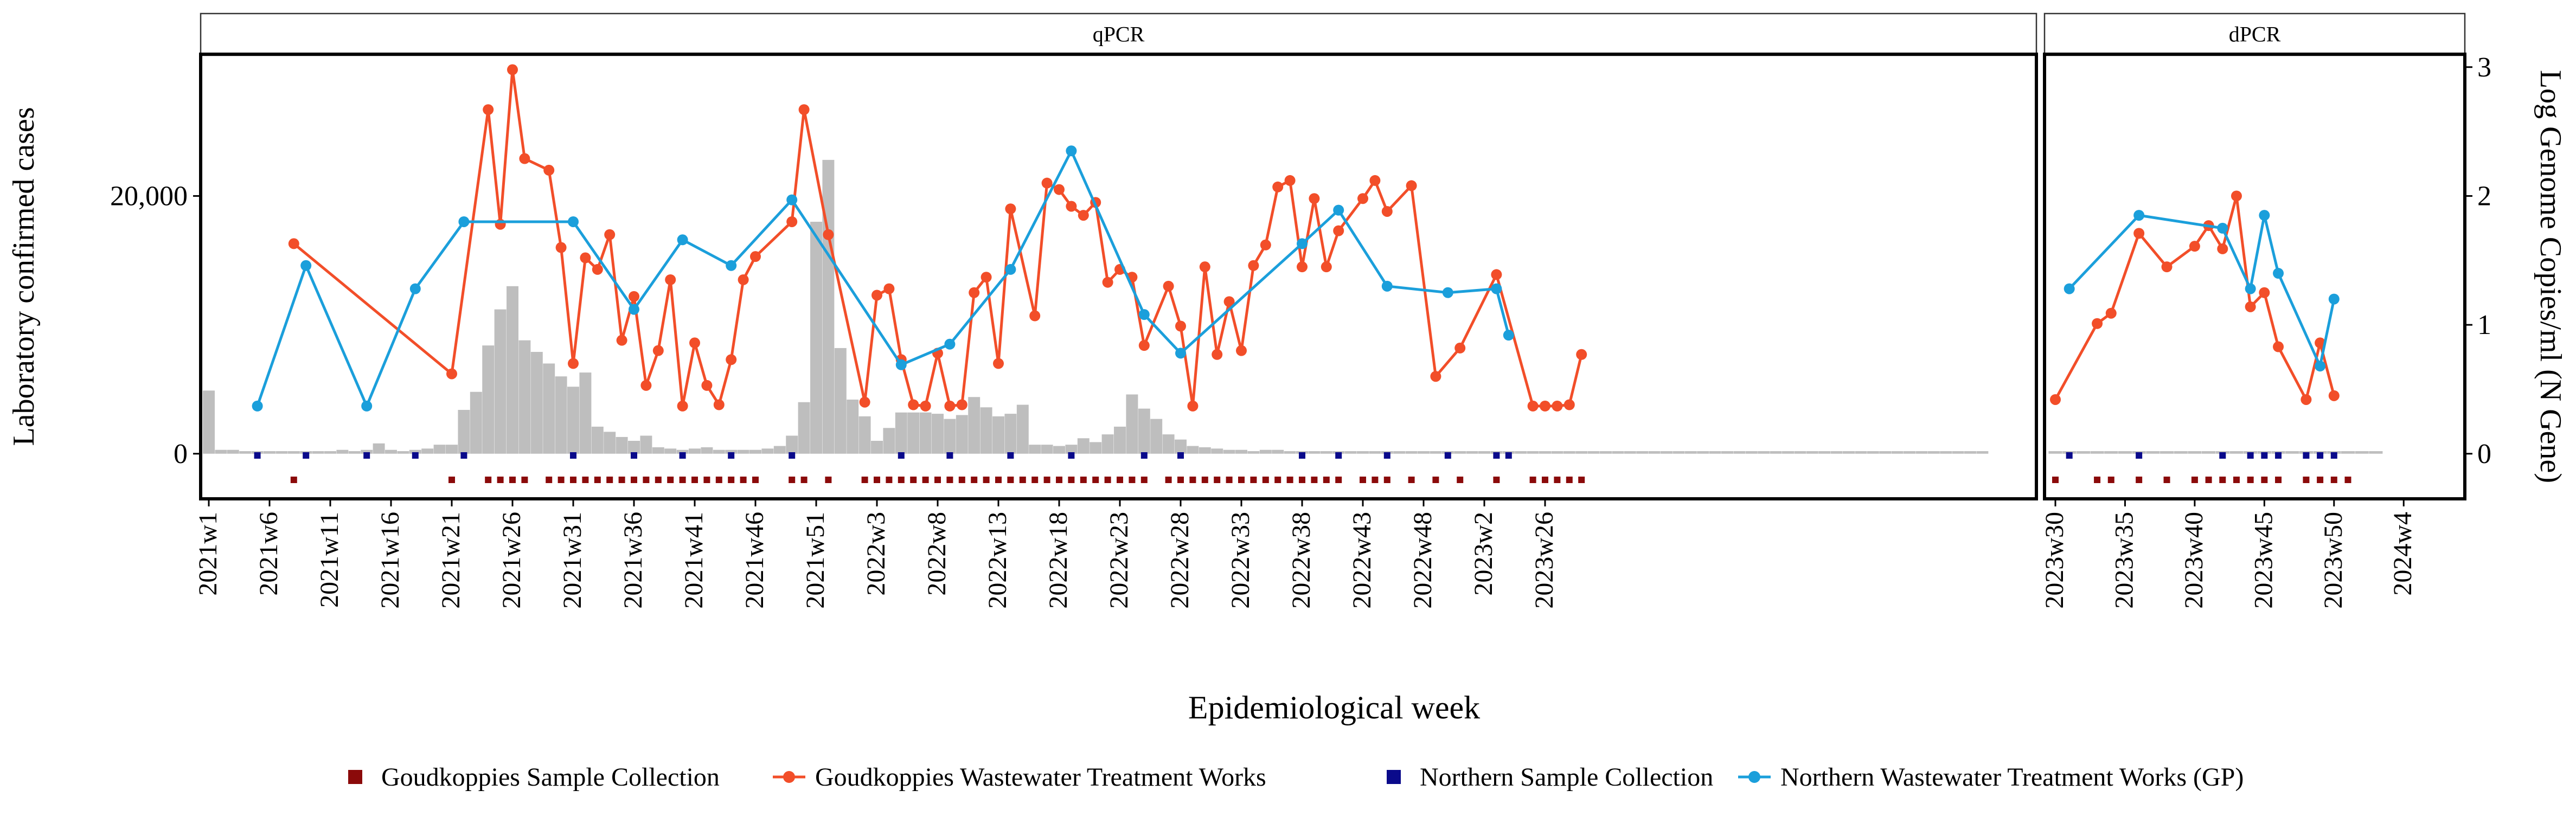 The image size is (2576, 816). Describe the element at coordinates (754, 560) in the screenshot. I see `x-tick-label: 2021w46` at that location.